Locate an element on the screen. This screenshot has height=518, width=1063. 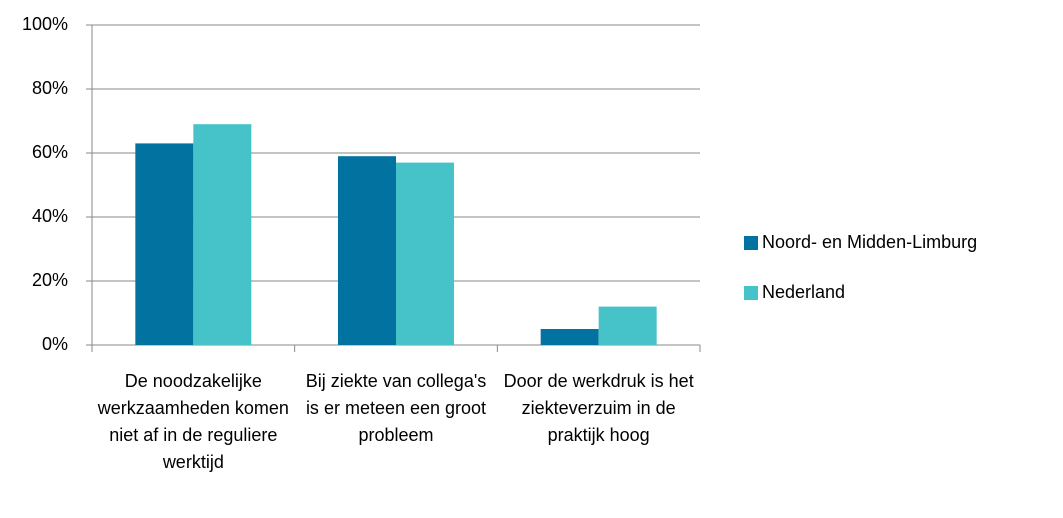
x-tick-label-line: ziekteverzuim in de is located at coordinates (599, 408).